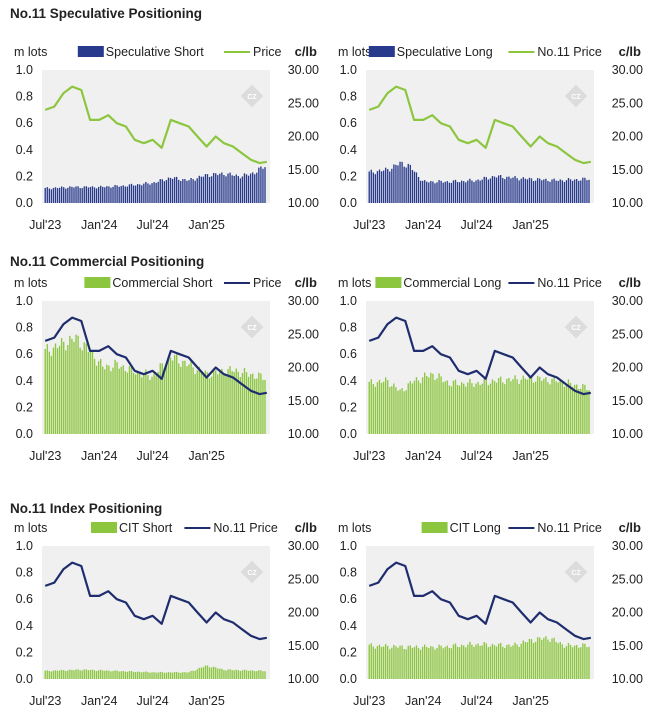 The width and height of the screenshot is (650, 716). I want to click on y-left-tick-label: 1.0, so click(348, 301).